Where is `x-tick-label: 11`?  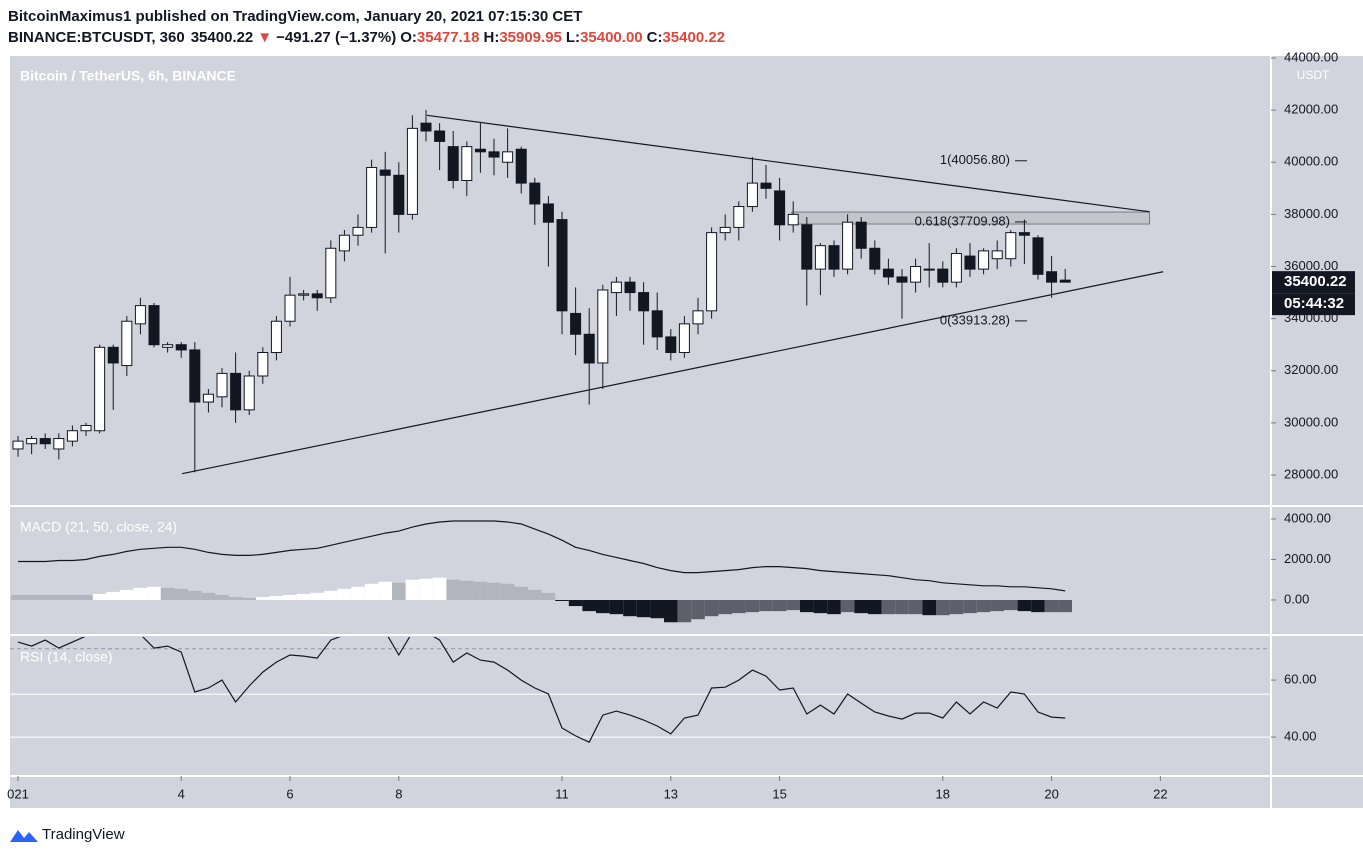 x-tick-label: 11 is located at coordinates (562, 793).